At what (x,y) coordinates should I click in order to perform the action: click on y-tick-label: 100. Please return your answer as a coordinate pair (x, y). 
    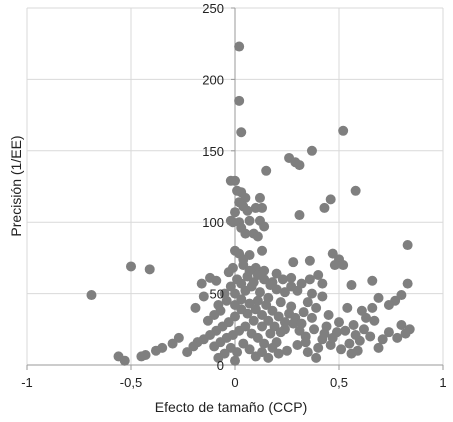
    Looking at the image, I should click on (213, 222).